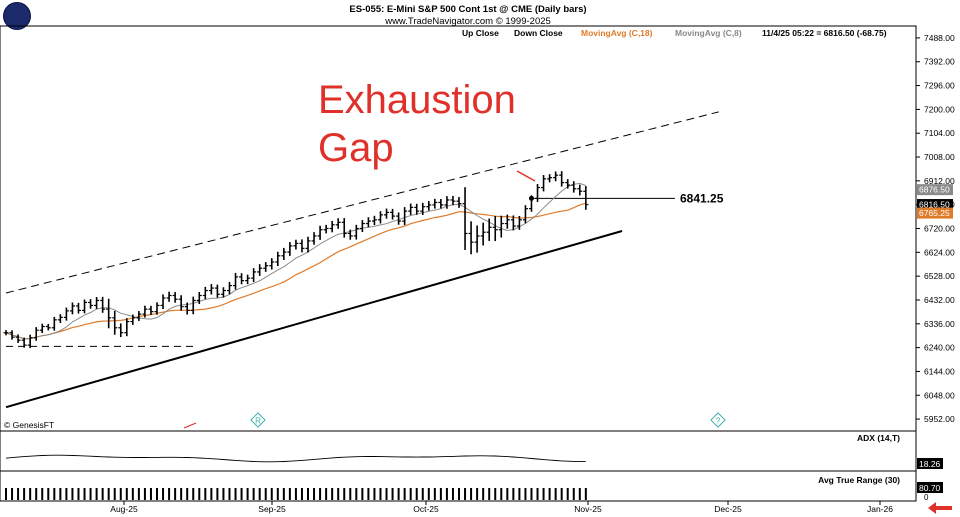 Image resolution: width=960 pixels, height=517 pixels. I want to click on marker-question-icon: ?, so click(718, 420).